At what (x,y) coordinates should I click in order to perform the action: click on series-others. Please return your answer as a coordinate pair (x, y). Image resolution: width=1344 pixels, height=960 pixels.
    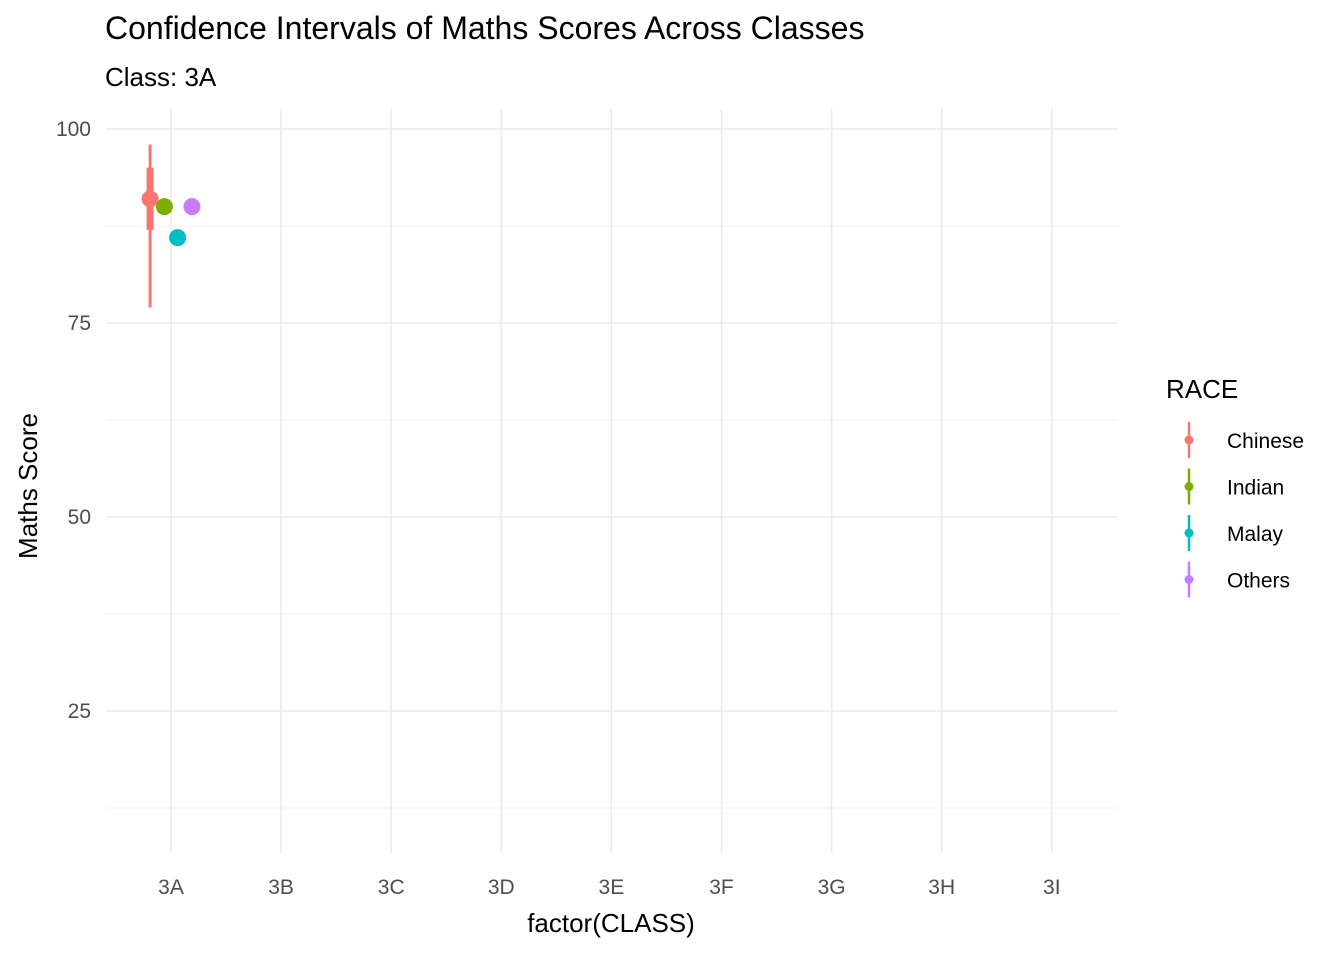
    Looking at the image, I should click on (192, 207).